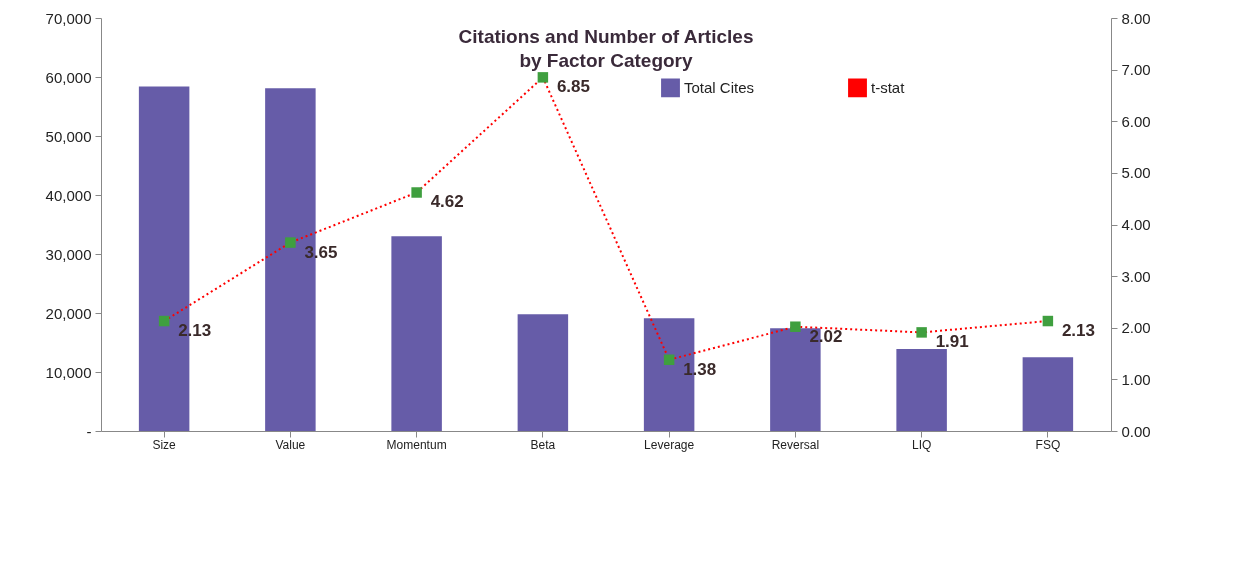 The width and height of the screenshot is (1236, 578). Describe the element at coordinates (669, 444) in the screenshot. I see `x-tick-label: Leverage` at that location.